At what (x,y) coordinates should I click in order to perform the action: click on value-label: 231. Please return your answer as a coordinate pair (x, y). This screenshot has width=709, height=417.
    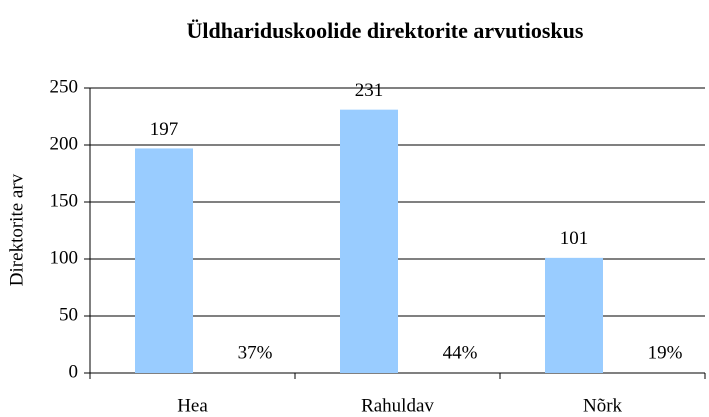
    Looking at the image, I should click on (369, 90).